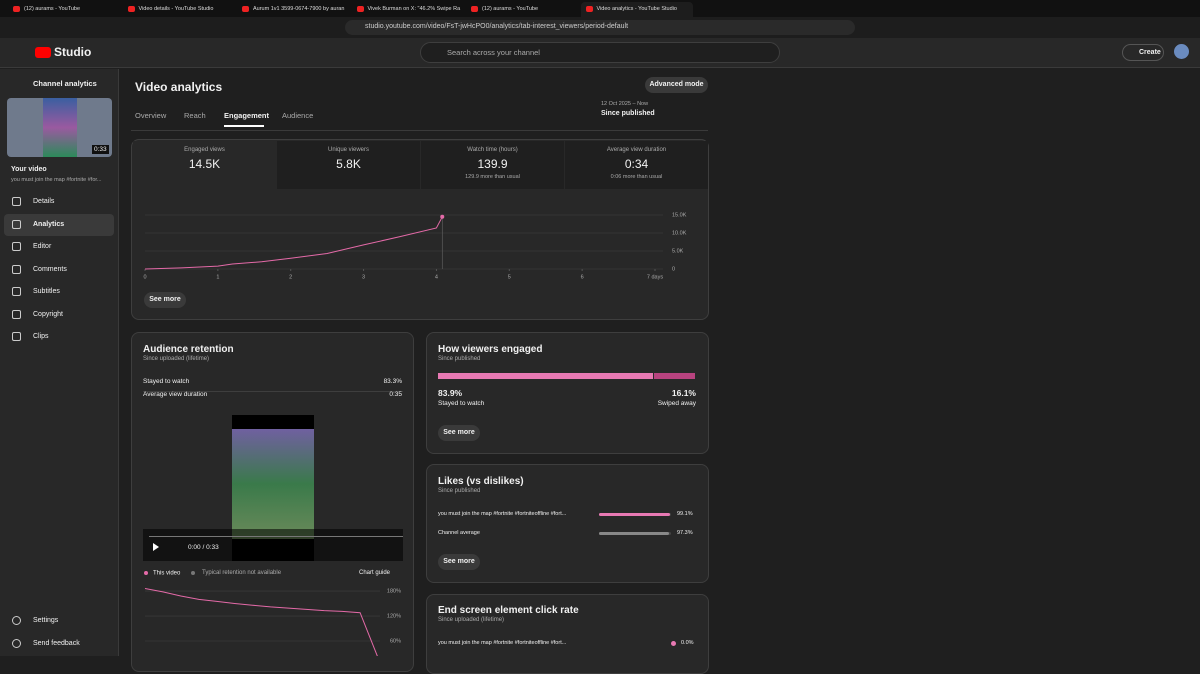  I want to click on tab-title: Video details - YouTube Studio, so click(176, 9).